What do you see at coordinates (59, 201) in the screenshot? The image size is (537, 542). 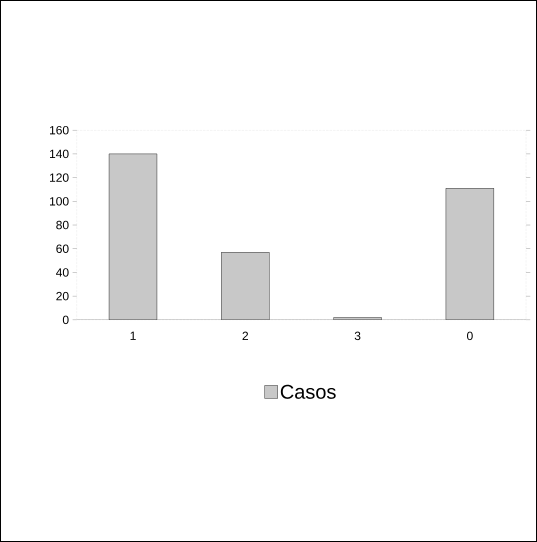 I see `y-tick-label: 100` at bounding box center [59, 201].